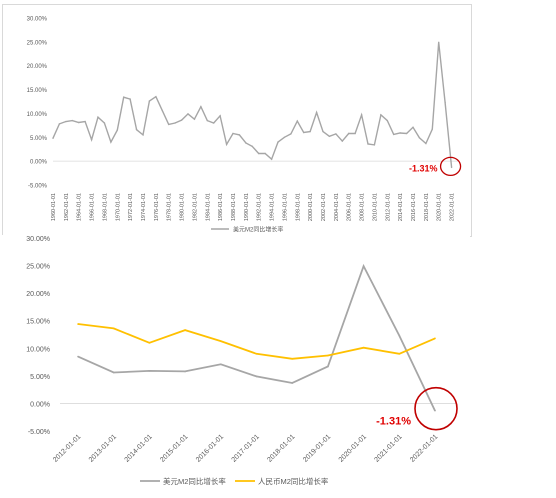 The image size is (556, 498). Describe the element at coordinates (401, 207) in the screenshot. I see `x-tick-label: 2014-01-01` at that location.